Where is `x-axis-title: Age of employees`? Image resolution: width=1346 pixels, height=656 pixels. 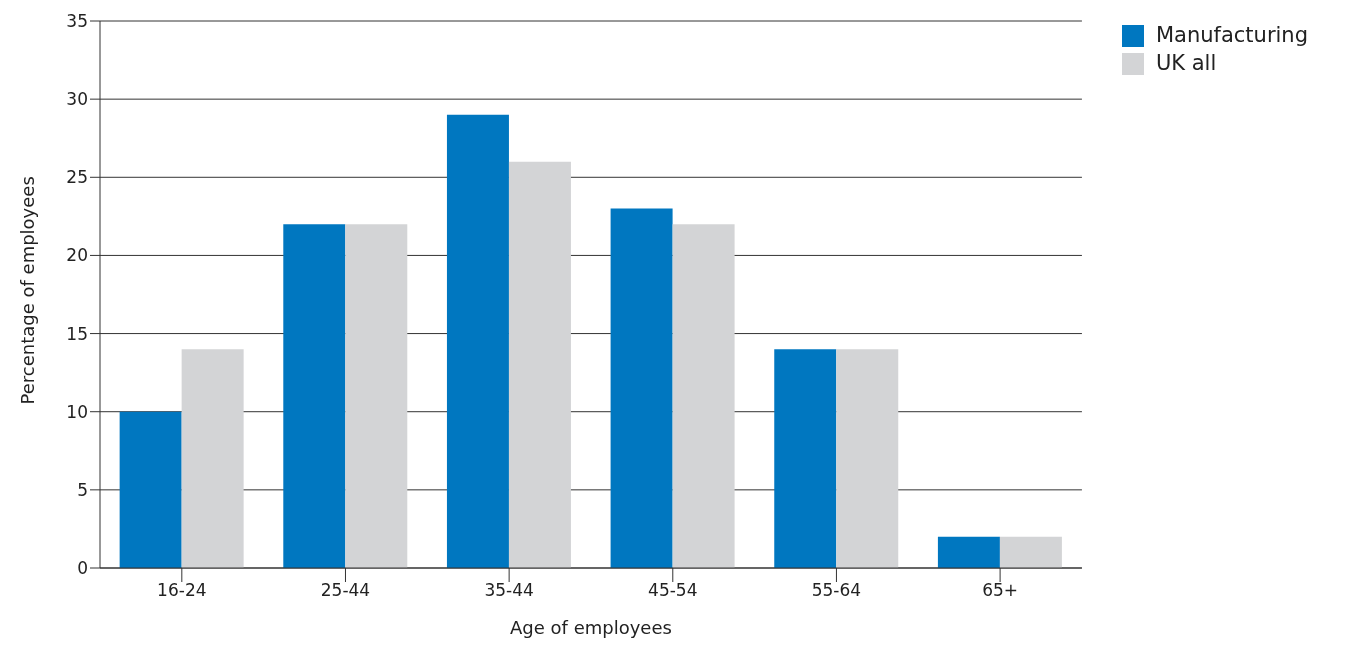 x-axis-title: Age of employees is located at coordinates (591, 627).